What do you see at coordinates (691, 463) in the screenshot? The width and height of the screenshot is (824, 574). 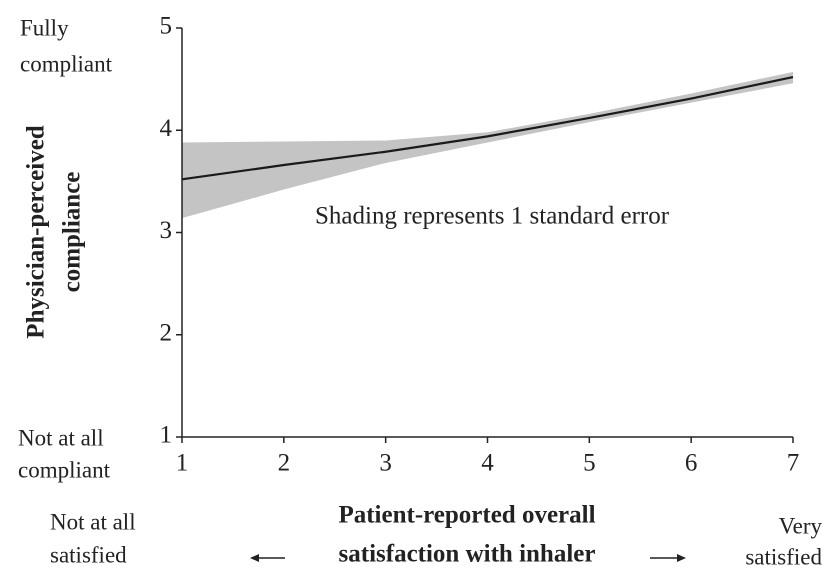 I see `x-tick-label: 6` at bounding box center [691, 463].